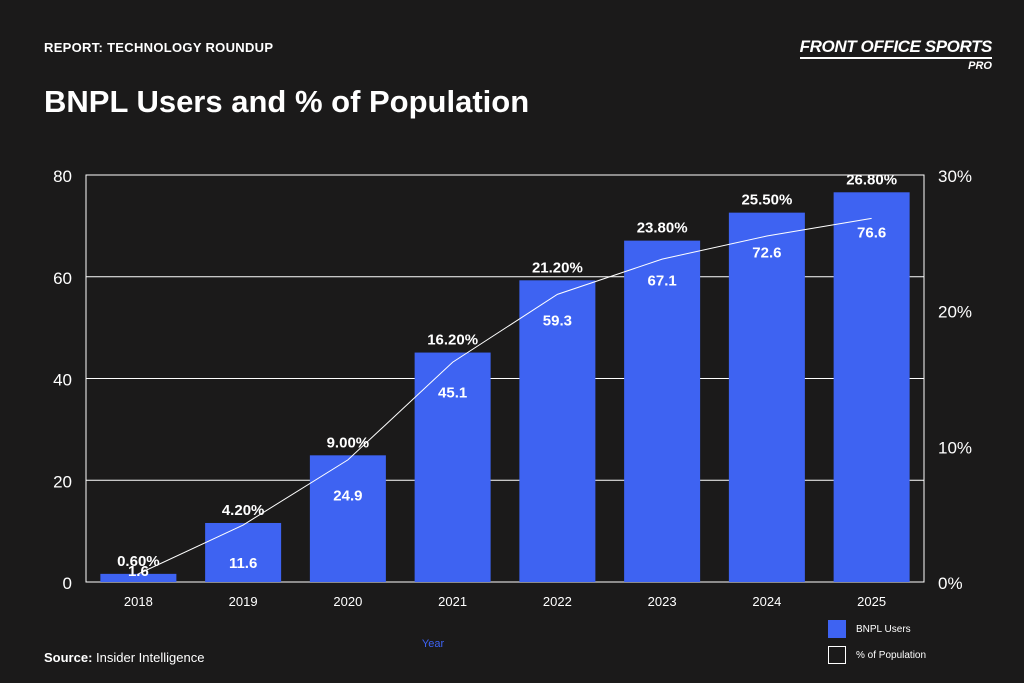  I want to click on legend-item-population: % of Population, so click(877, 655).